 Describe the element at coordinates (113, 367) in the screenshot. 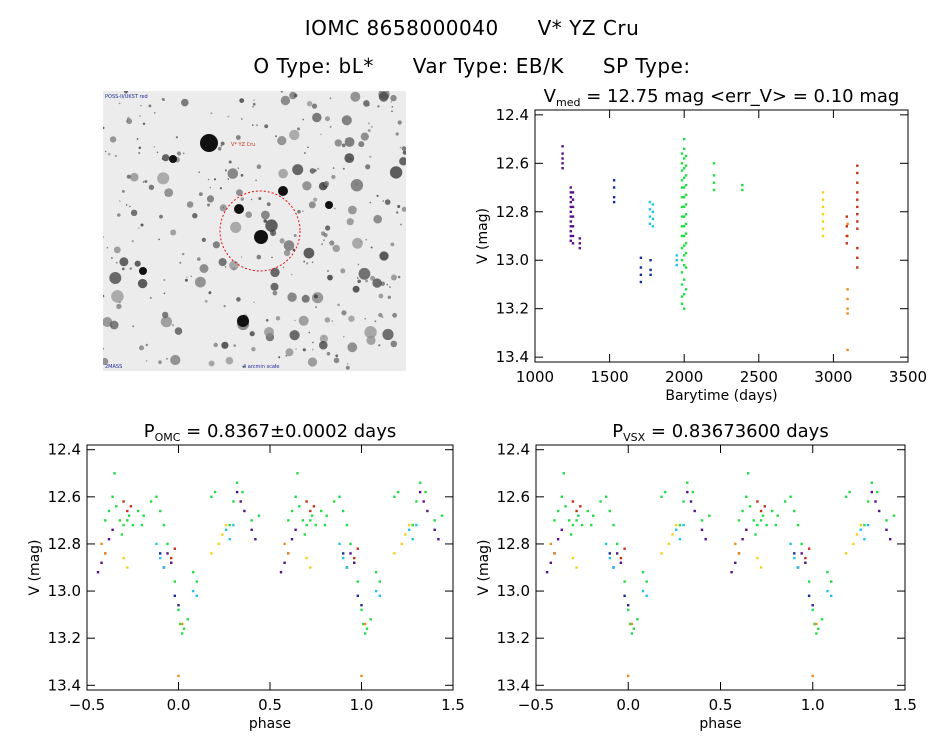

I see `sky-label-bottom-left: 2MASS` at that location.